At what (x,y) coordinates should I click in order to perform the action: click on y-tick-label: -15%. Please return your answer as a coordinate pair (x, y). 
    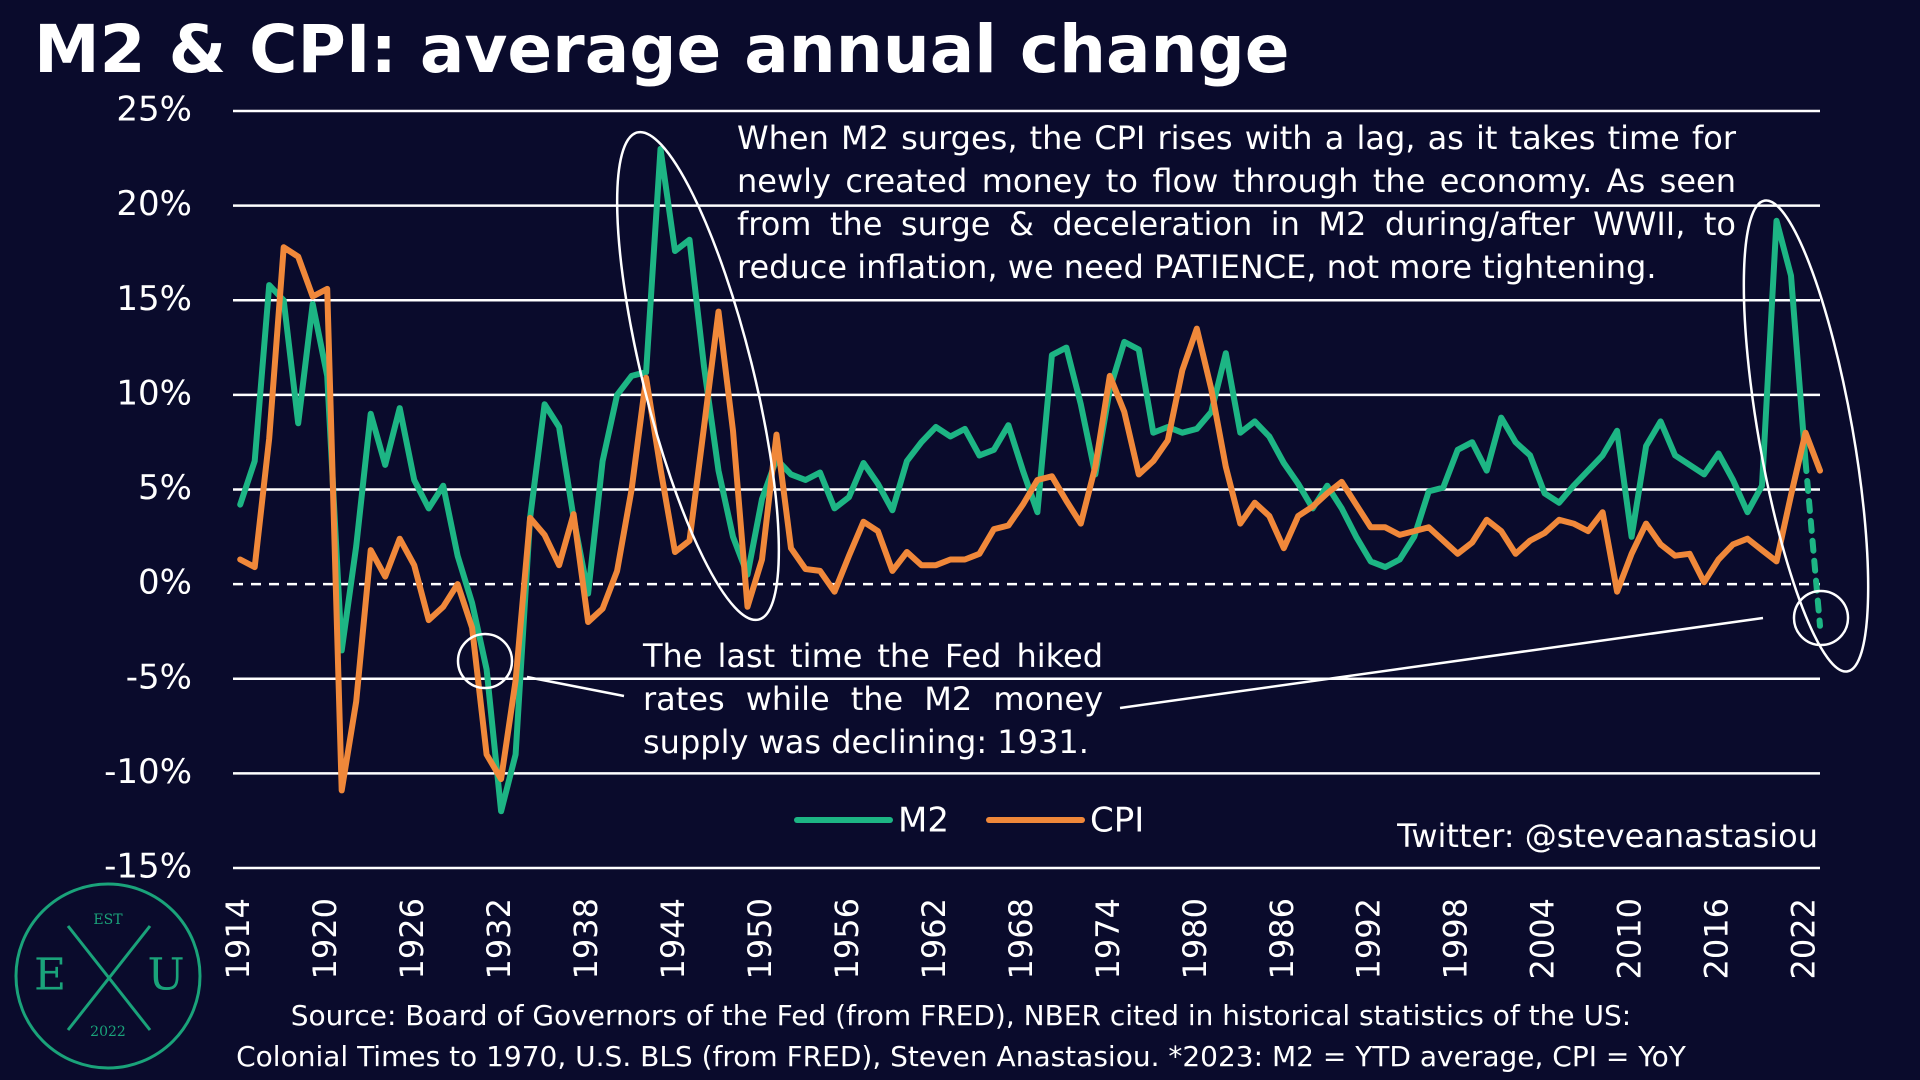
    Looking at the image, I should click on (148, 867).